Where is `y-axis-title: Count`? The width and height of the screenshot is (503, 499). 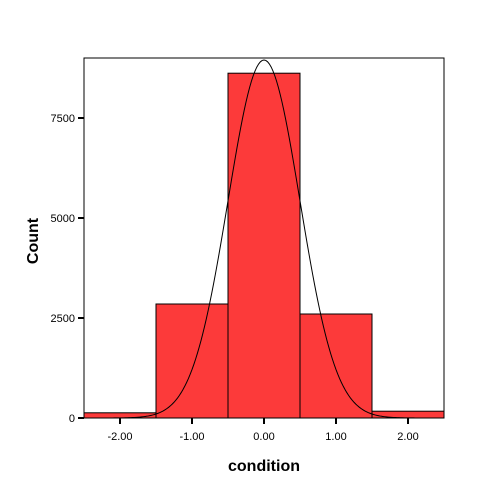
y-axis-title: Count is located at coordinates (33, 240).